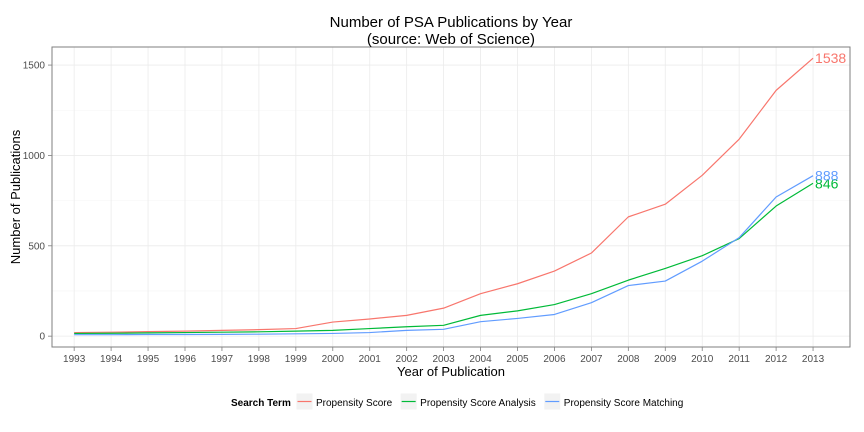 The width and height of the screenshot is (864, 432). Describe the element at coordinates (702, 359) in the screenshot. I see `x-tick-label: 2010` at that location.